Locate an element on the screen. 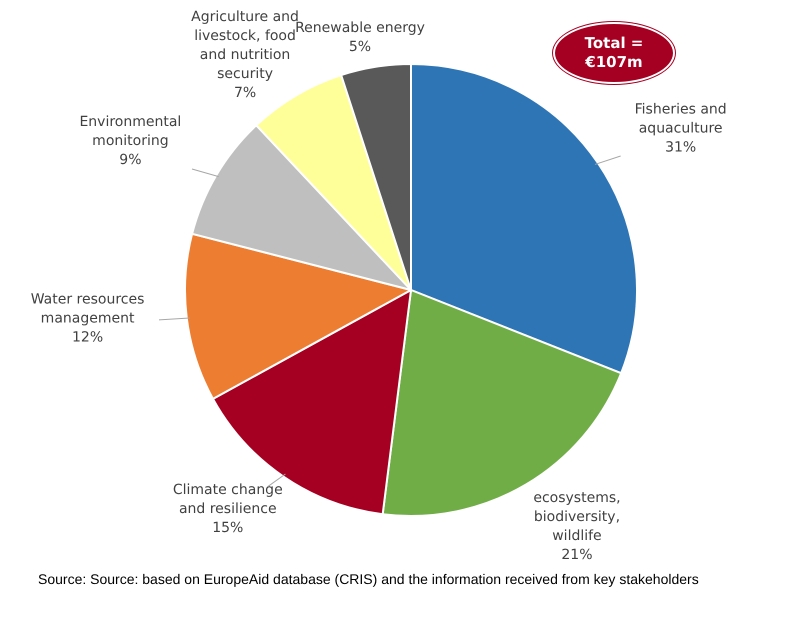 Image resolution: width=801 pixels, height=631 pixels. data-label: 12% is located at coordinates (88, 338).